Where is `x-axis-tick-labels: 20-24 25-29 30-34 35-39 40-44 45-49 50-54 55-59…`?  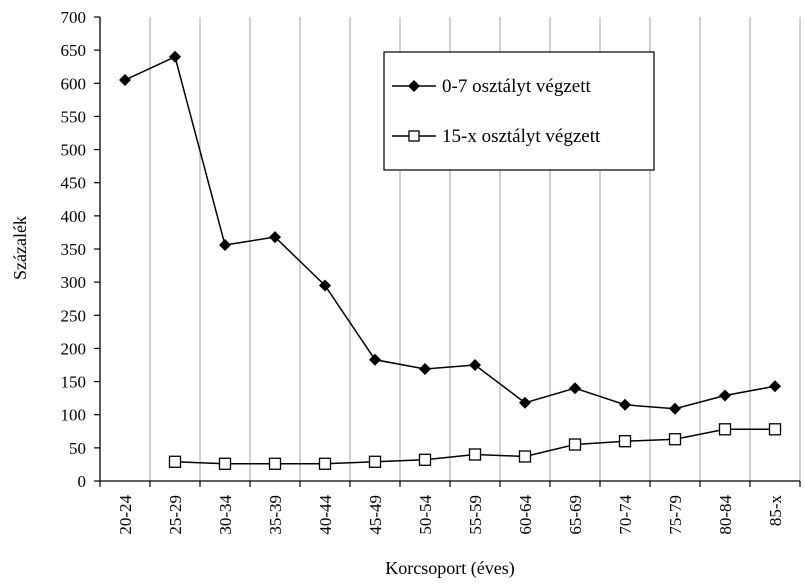
x-axis-tick-labels: 20-24 25-29 30-34 35-39 40-44 45-49 50-54 55-59… is located at coordinates (450, 515).